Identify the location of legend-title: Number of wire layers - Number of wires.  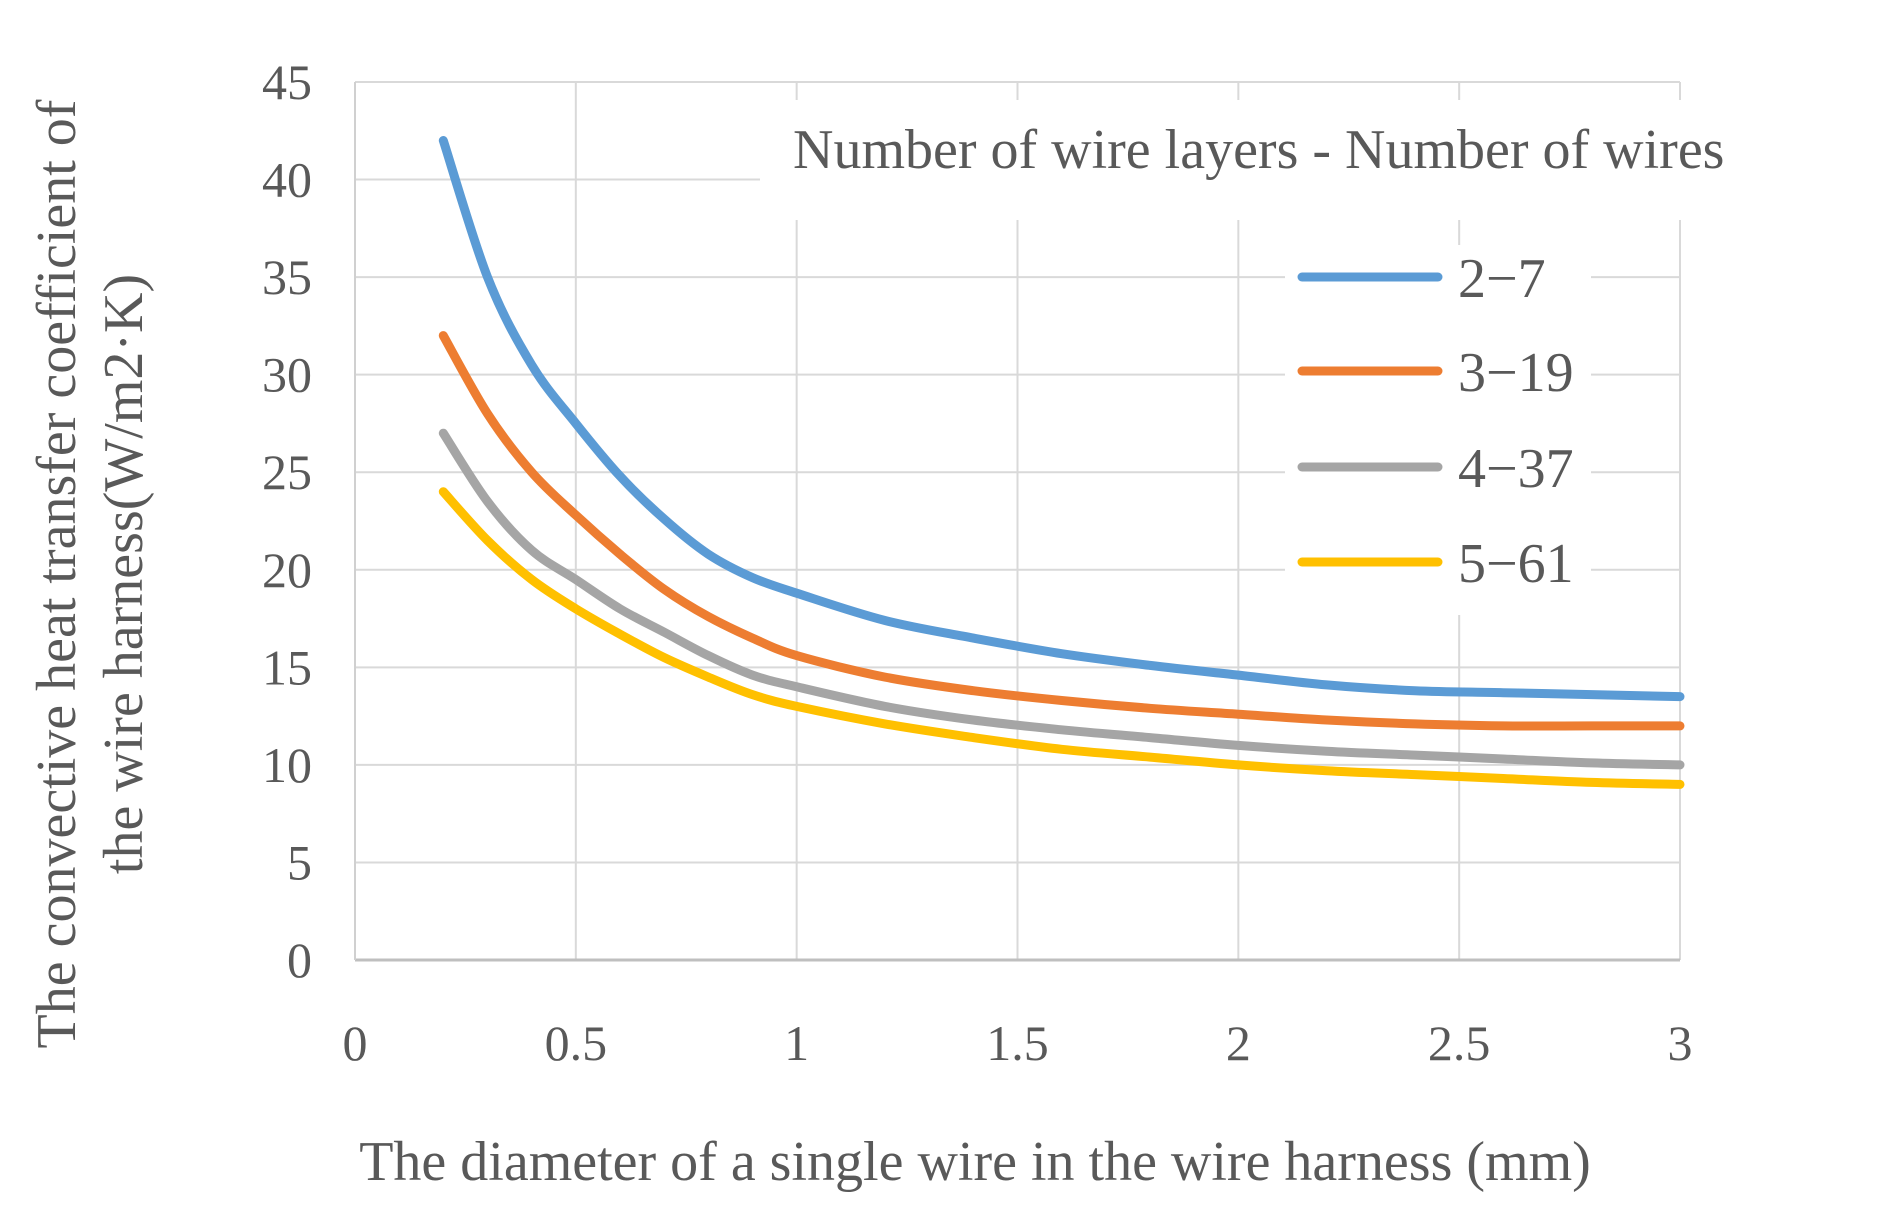
(1258, 150).